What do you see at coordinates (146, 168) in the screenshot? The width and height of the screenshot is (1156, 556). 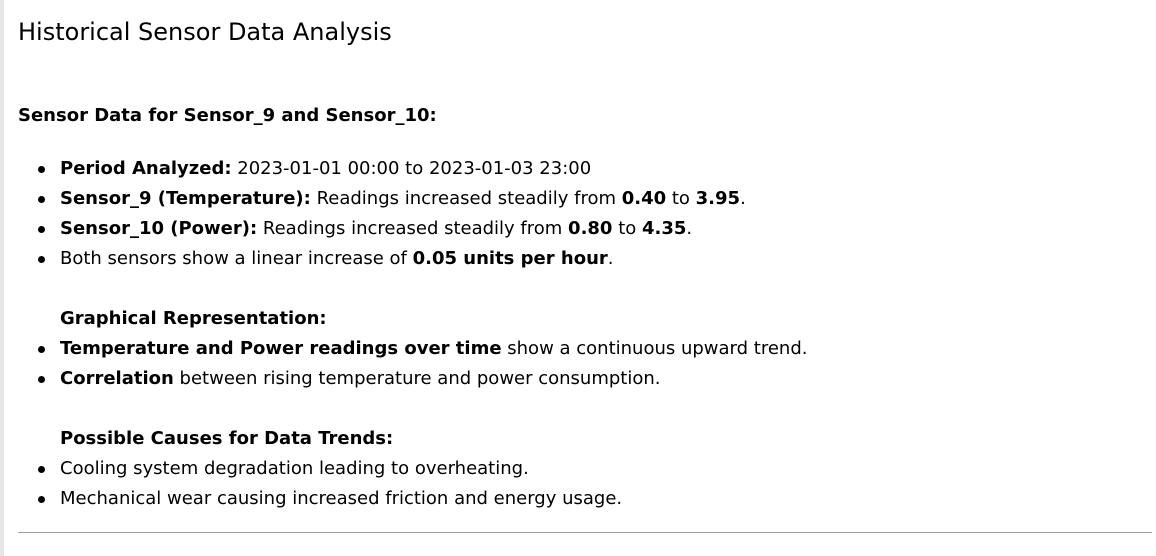 I see `period-label: Period Analyzed:` at bounding box center [146, 168].